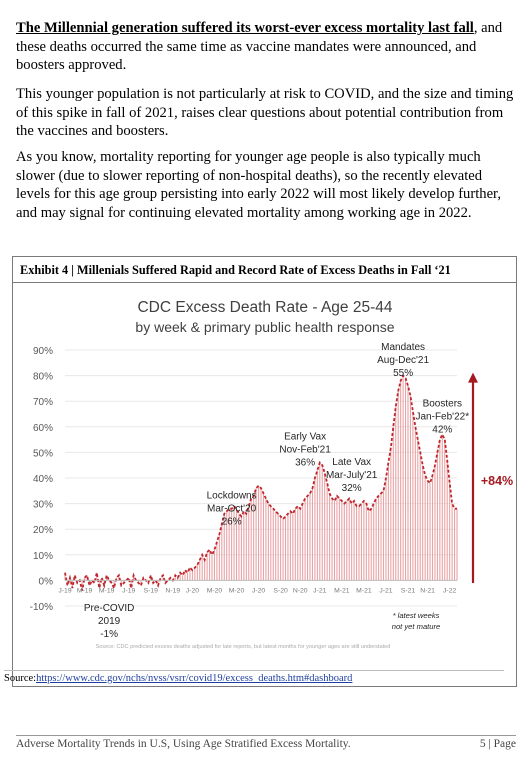  Describe the element at coordinates (305, 463) in the screenshot. I see `annotation-text: 36%` at that location.